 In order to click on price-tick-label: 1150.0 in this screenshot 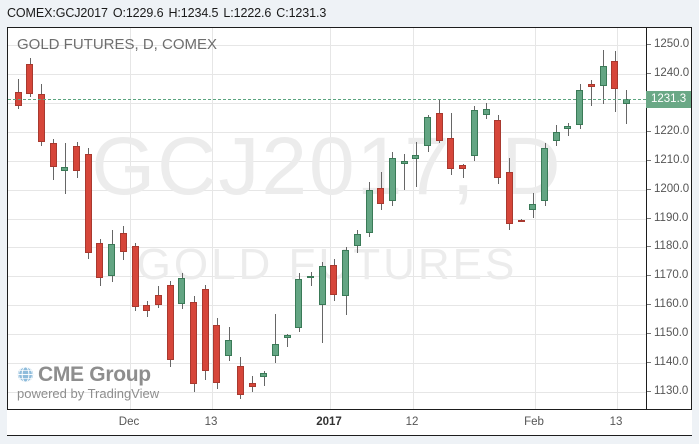, I will do `click(667, 333)`.